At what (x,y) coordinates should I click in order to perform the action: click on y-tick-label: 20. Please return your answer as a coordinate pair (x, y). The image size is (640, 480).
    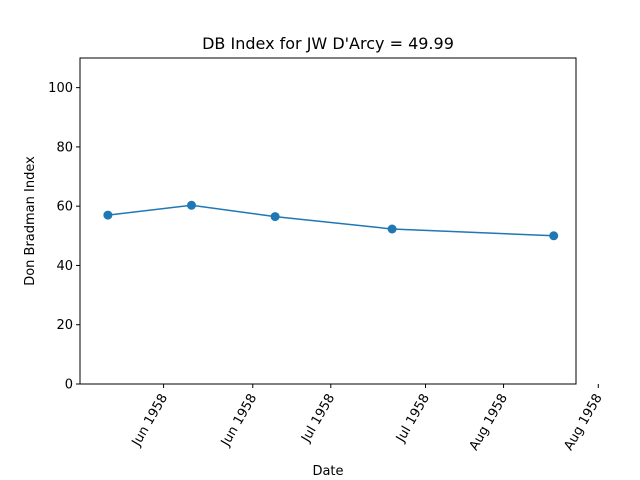
    Looking at the image, I should click on (64, 325).